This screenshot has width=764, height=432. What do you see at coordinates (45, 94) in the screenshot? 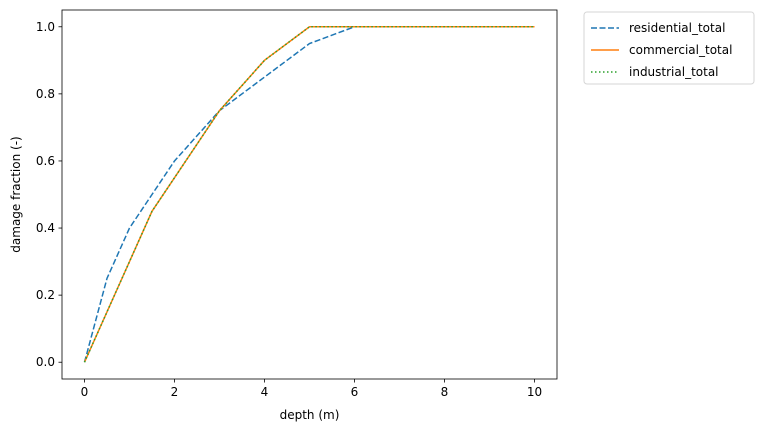
I see `y-tick-label: 0.8` at bounding box center [45, 94].